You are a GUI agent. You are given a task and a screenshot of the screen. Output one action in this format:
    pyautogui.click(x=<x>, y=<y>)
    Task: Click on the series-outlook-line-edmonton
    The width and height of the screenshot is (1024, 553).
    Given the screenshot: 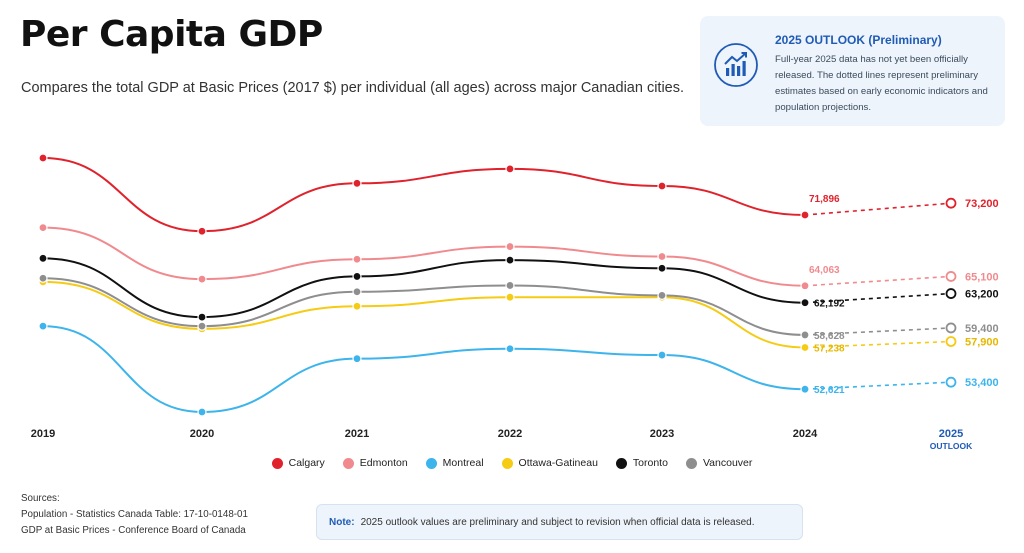 What is the action you would take?
    pyautogui.click(x=878, y=281)
    